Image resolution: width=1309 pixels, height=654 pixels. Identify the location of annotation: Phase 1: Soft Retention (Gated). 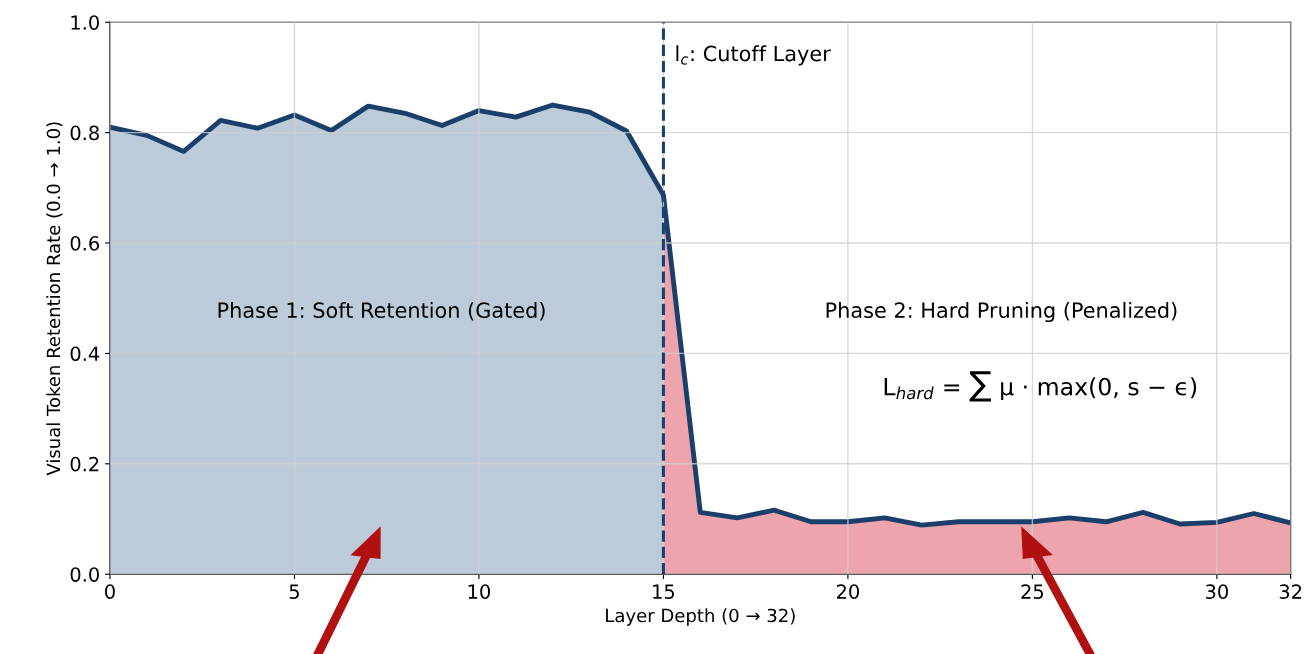
(381, 311).